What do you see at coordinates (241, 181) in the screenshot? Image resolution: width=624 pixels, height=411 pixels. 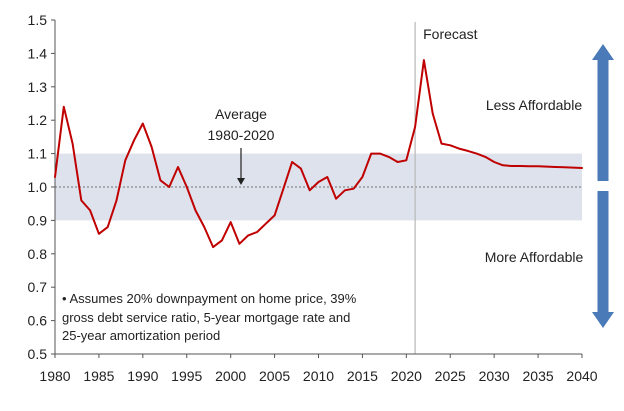 I see `average-pointer-head` at bounding box center [241, 181].